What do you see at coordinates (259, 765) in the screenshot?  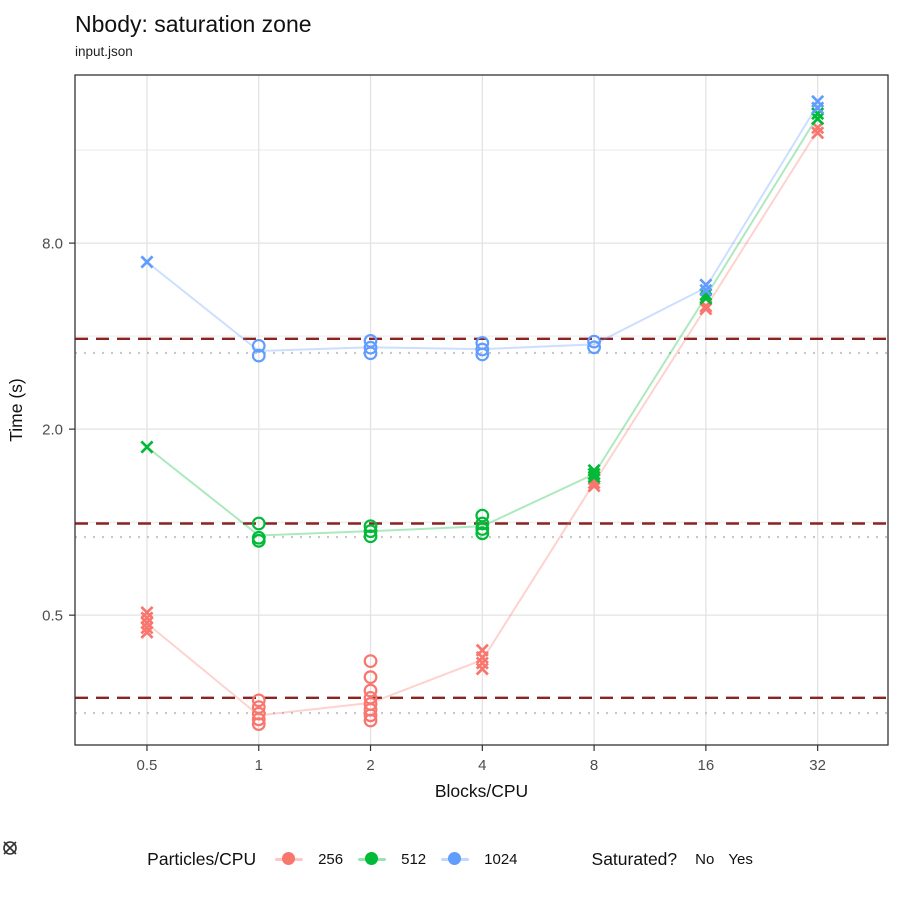 I see `x-tick-label: 1` at bounding box center [259, 765].